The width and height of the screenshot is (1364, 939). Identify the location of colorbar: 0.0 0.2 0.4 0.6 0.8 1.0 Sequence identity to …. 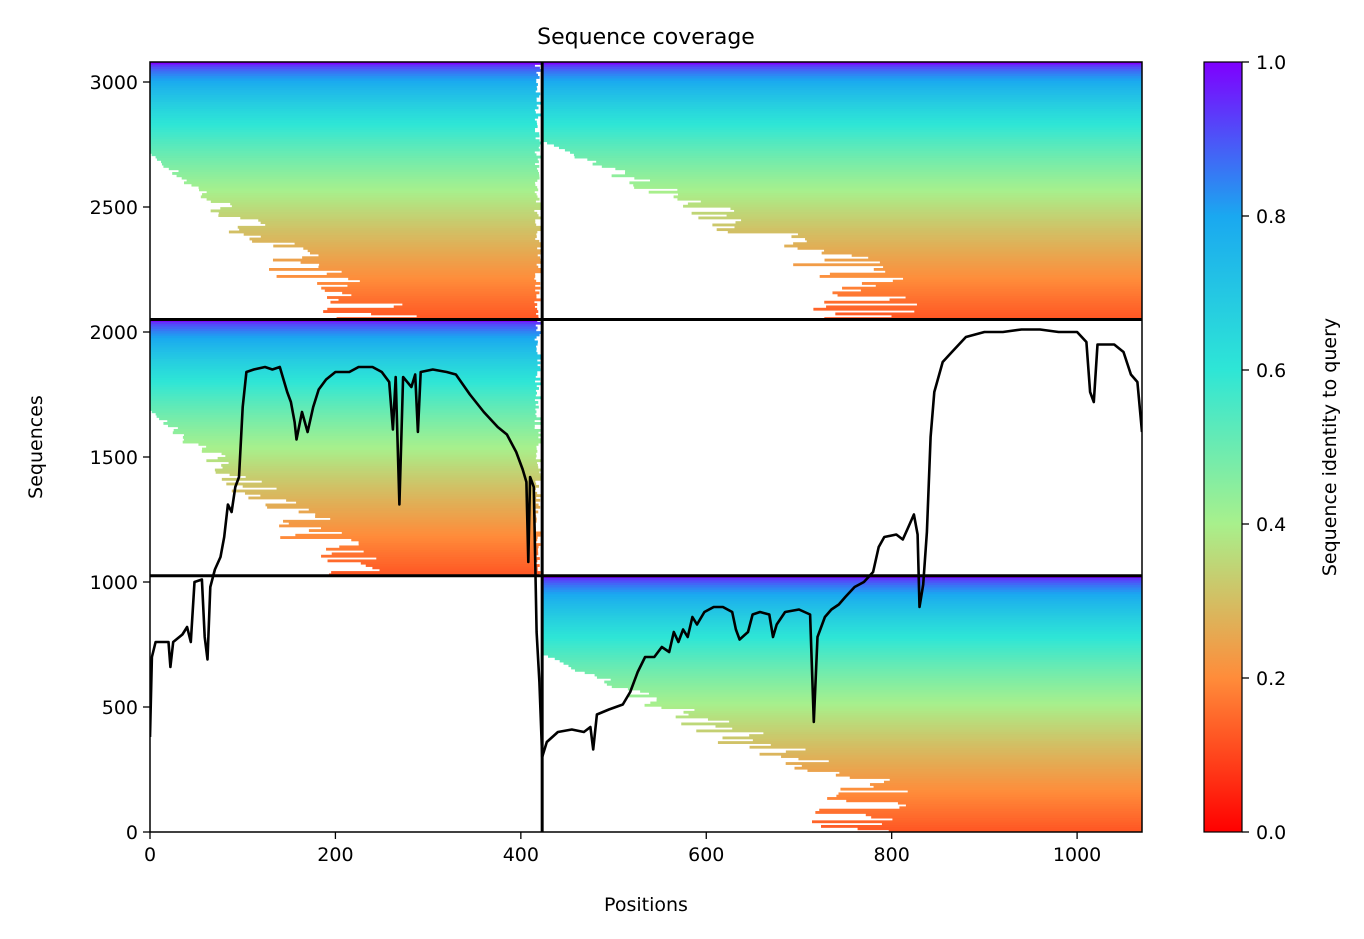
(1272, 448).